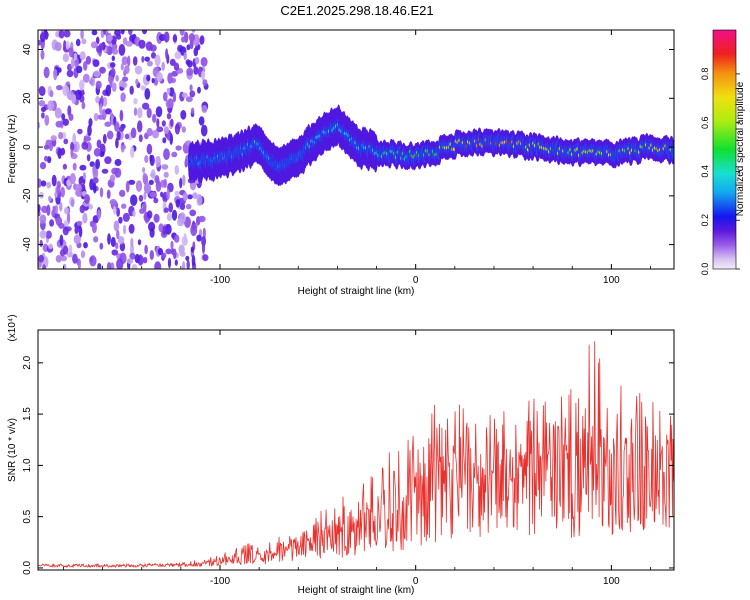  What do you see at coordinates (27, 362) in the screenshot?
I see `bottom-y-tick-label: 2.0` at bounding box center [27, 362].